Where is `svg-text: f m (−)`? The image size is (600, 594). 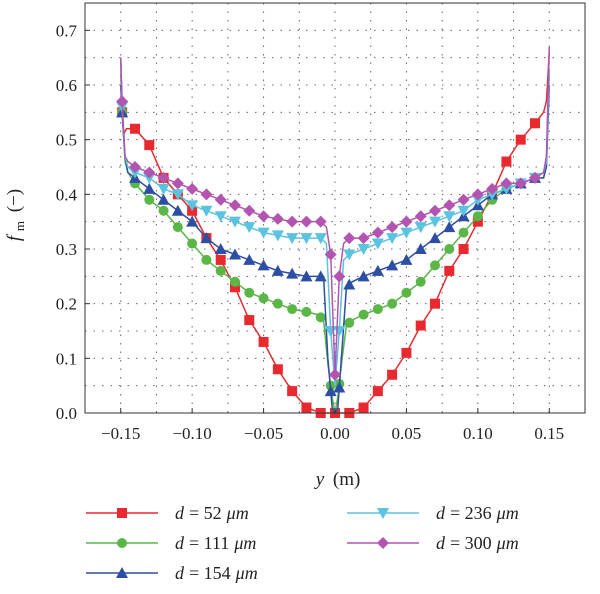
svg-text: f m (−) is located at coordinates (16, 215).